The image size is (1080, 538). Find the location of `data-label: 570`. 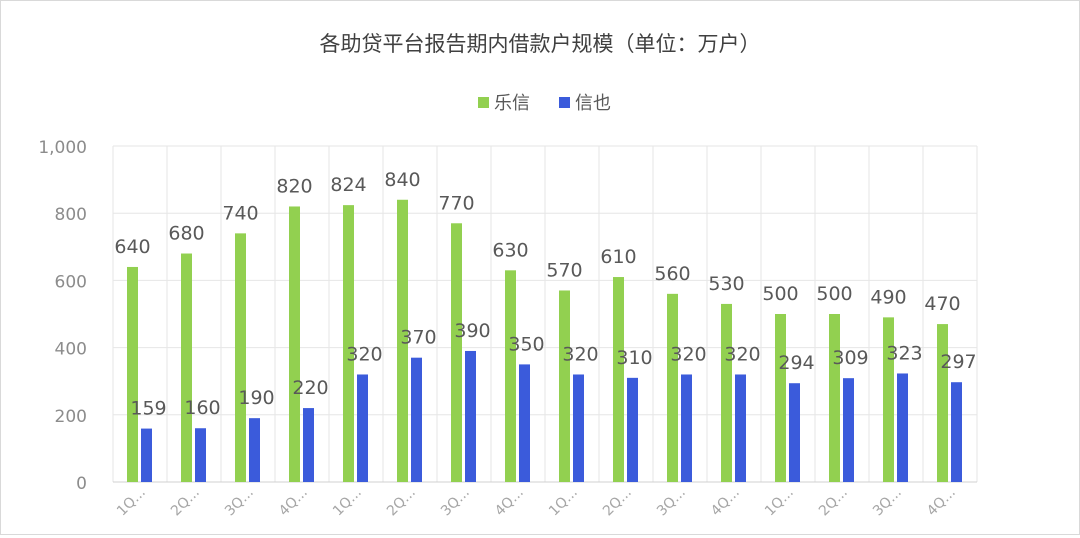

data-label: 570 is located at coordinates (564, 270).